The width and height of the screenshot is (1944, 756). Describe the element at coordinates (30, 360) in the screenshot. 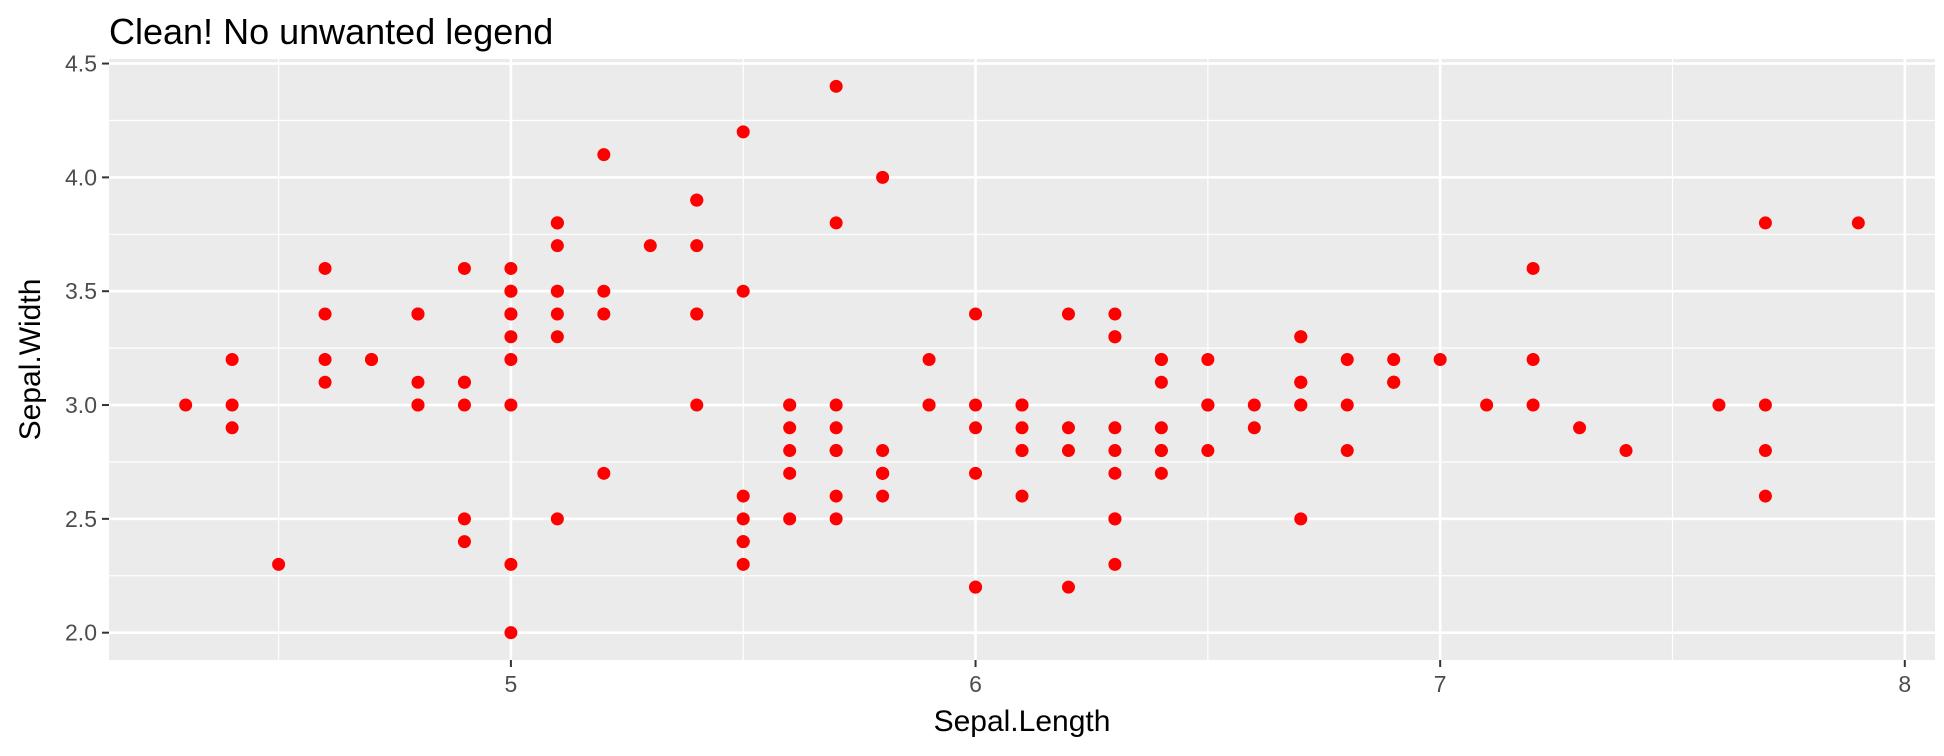

I see `y-axis-title: Sepal.Width` at that location.